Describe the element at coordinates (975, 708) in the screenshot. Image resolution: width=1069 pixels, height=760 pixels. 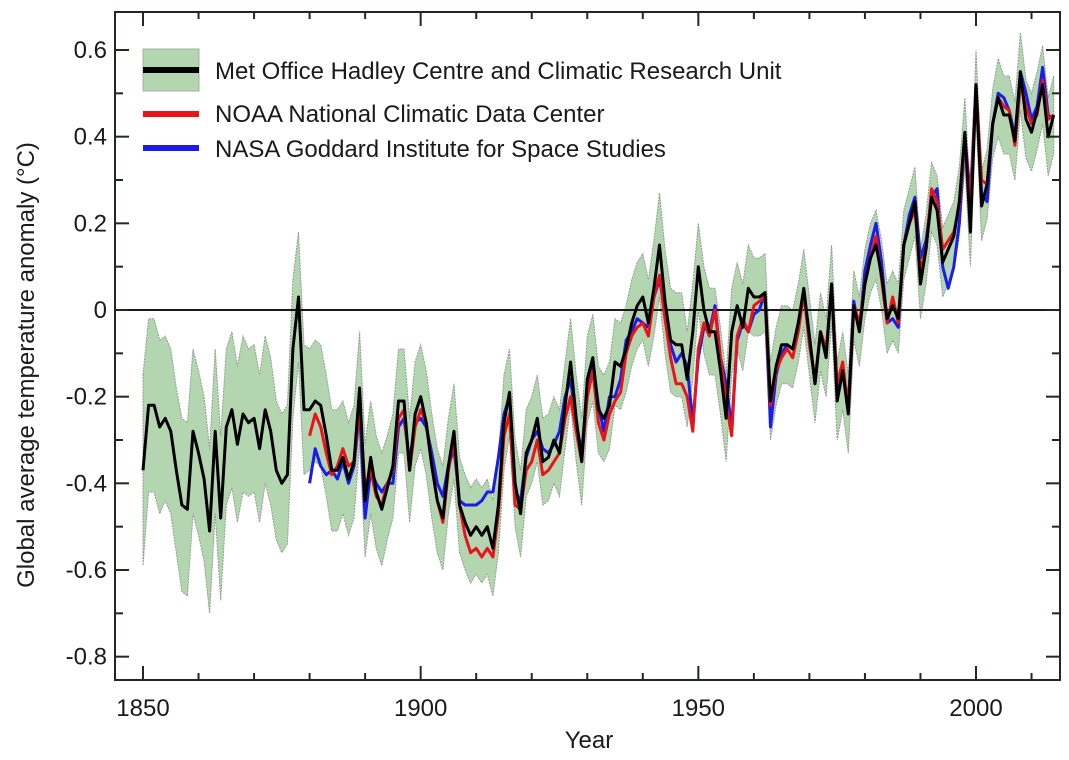
I see `x-tick-label: 2000` at that location.